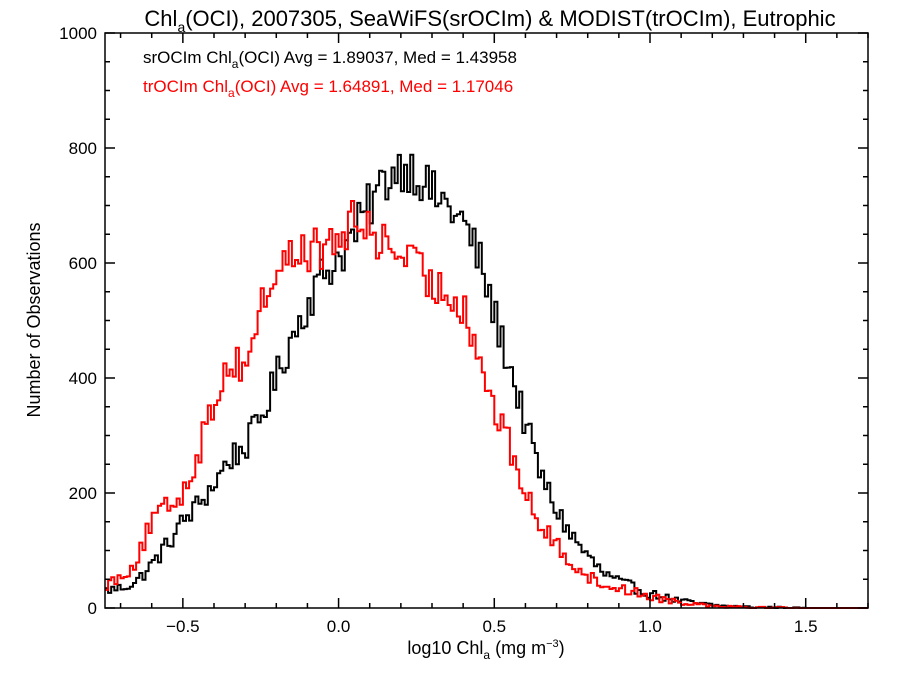  Describe the element at coordinates (83, 148) in the screenshot. I see `y-tick-label: 800` at that location.